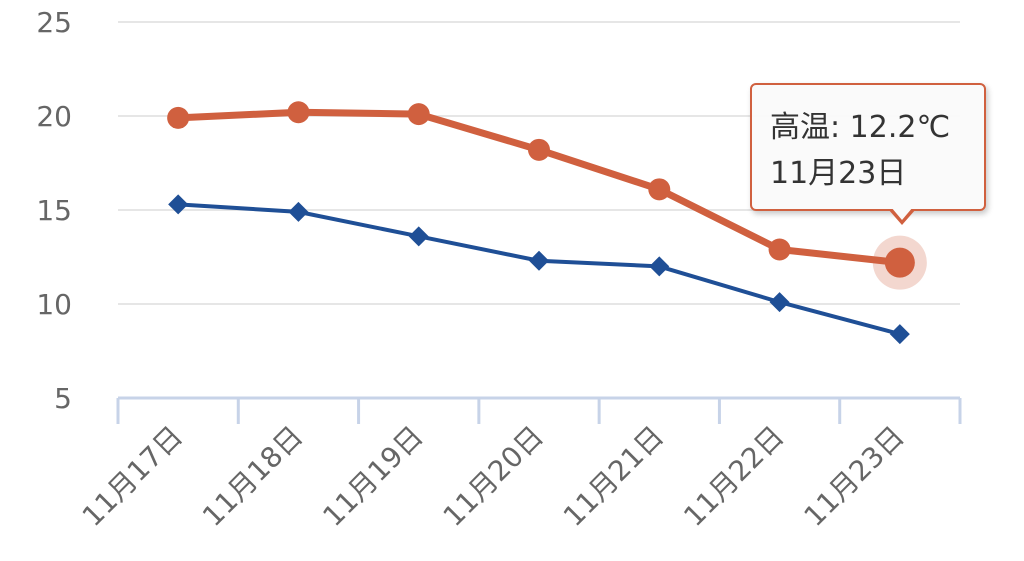 The width and height of the screenshot is (1024, 561). What do you see at coordinates (868, 147) in the screenshot?
I see `data-tooltip: 高温: 12.2℃ 11月23日` at bounding box center [868, 147].